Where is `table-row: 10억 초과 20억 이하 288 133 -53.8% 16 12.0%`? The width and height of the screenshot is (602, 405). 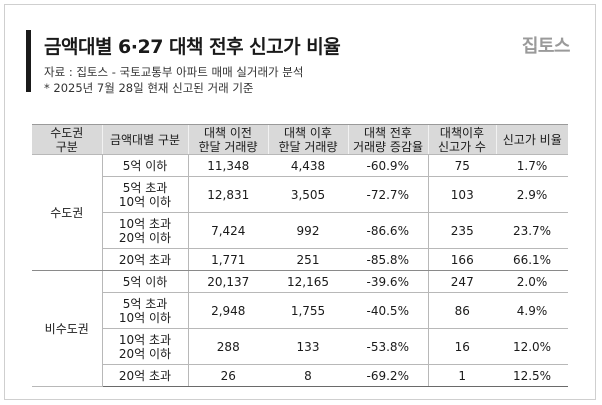
table-row: 10억 초과 20억 이하 288 133 -53.8% 16 12.0% is located at coordinates (300, 346).